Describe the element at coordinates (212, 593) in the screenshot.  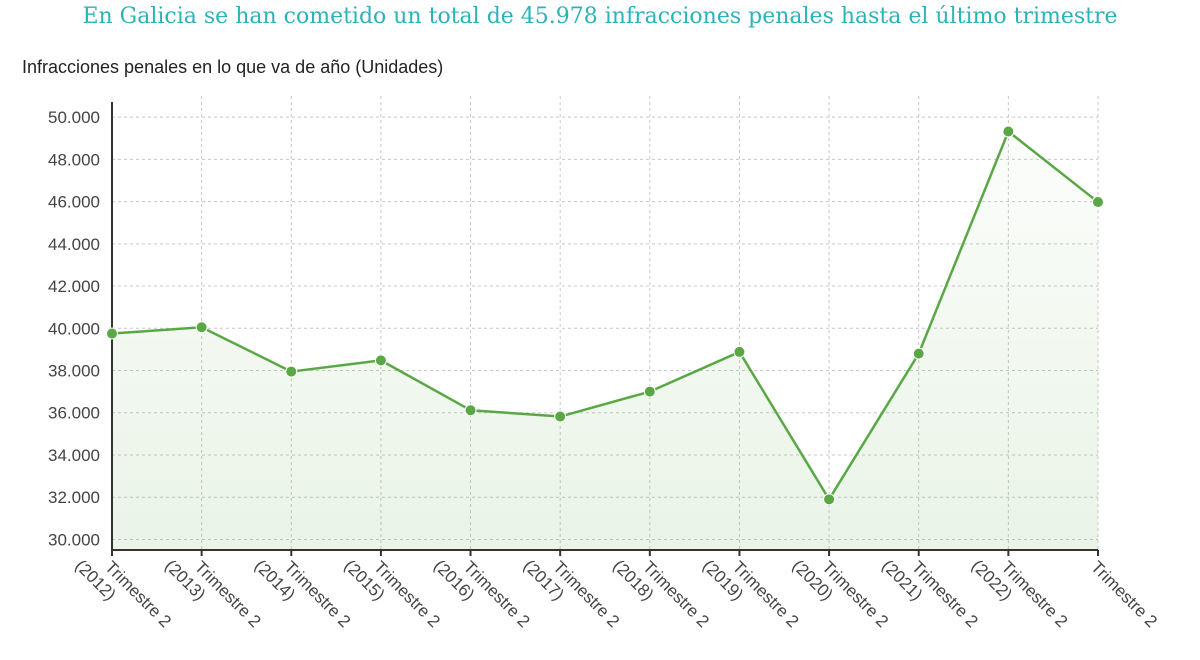
I see `x-tick-label: Trimestre 2(2013)` at that location.